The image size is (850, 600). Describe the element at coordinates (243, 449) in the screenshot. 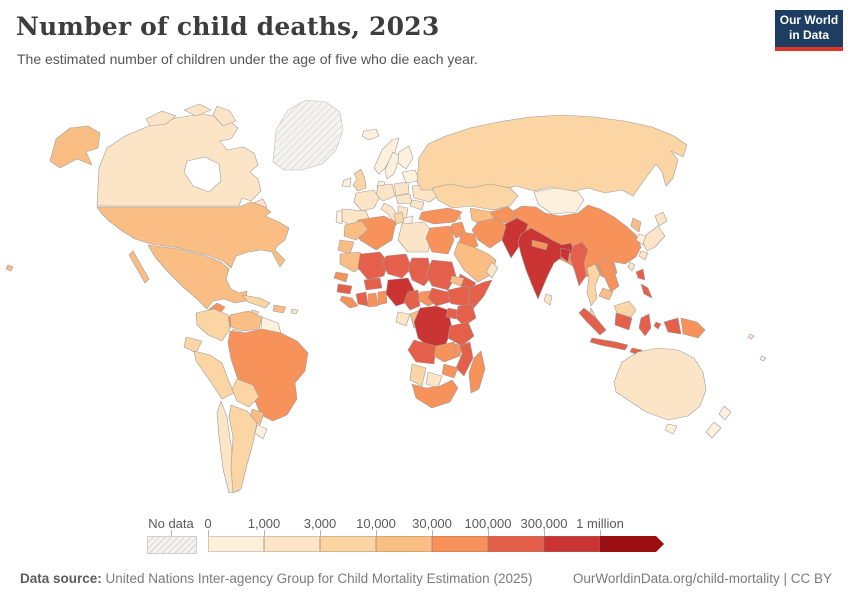

I see `country-argentina` at that location.